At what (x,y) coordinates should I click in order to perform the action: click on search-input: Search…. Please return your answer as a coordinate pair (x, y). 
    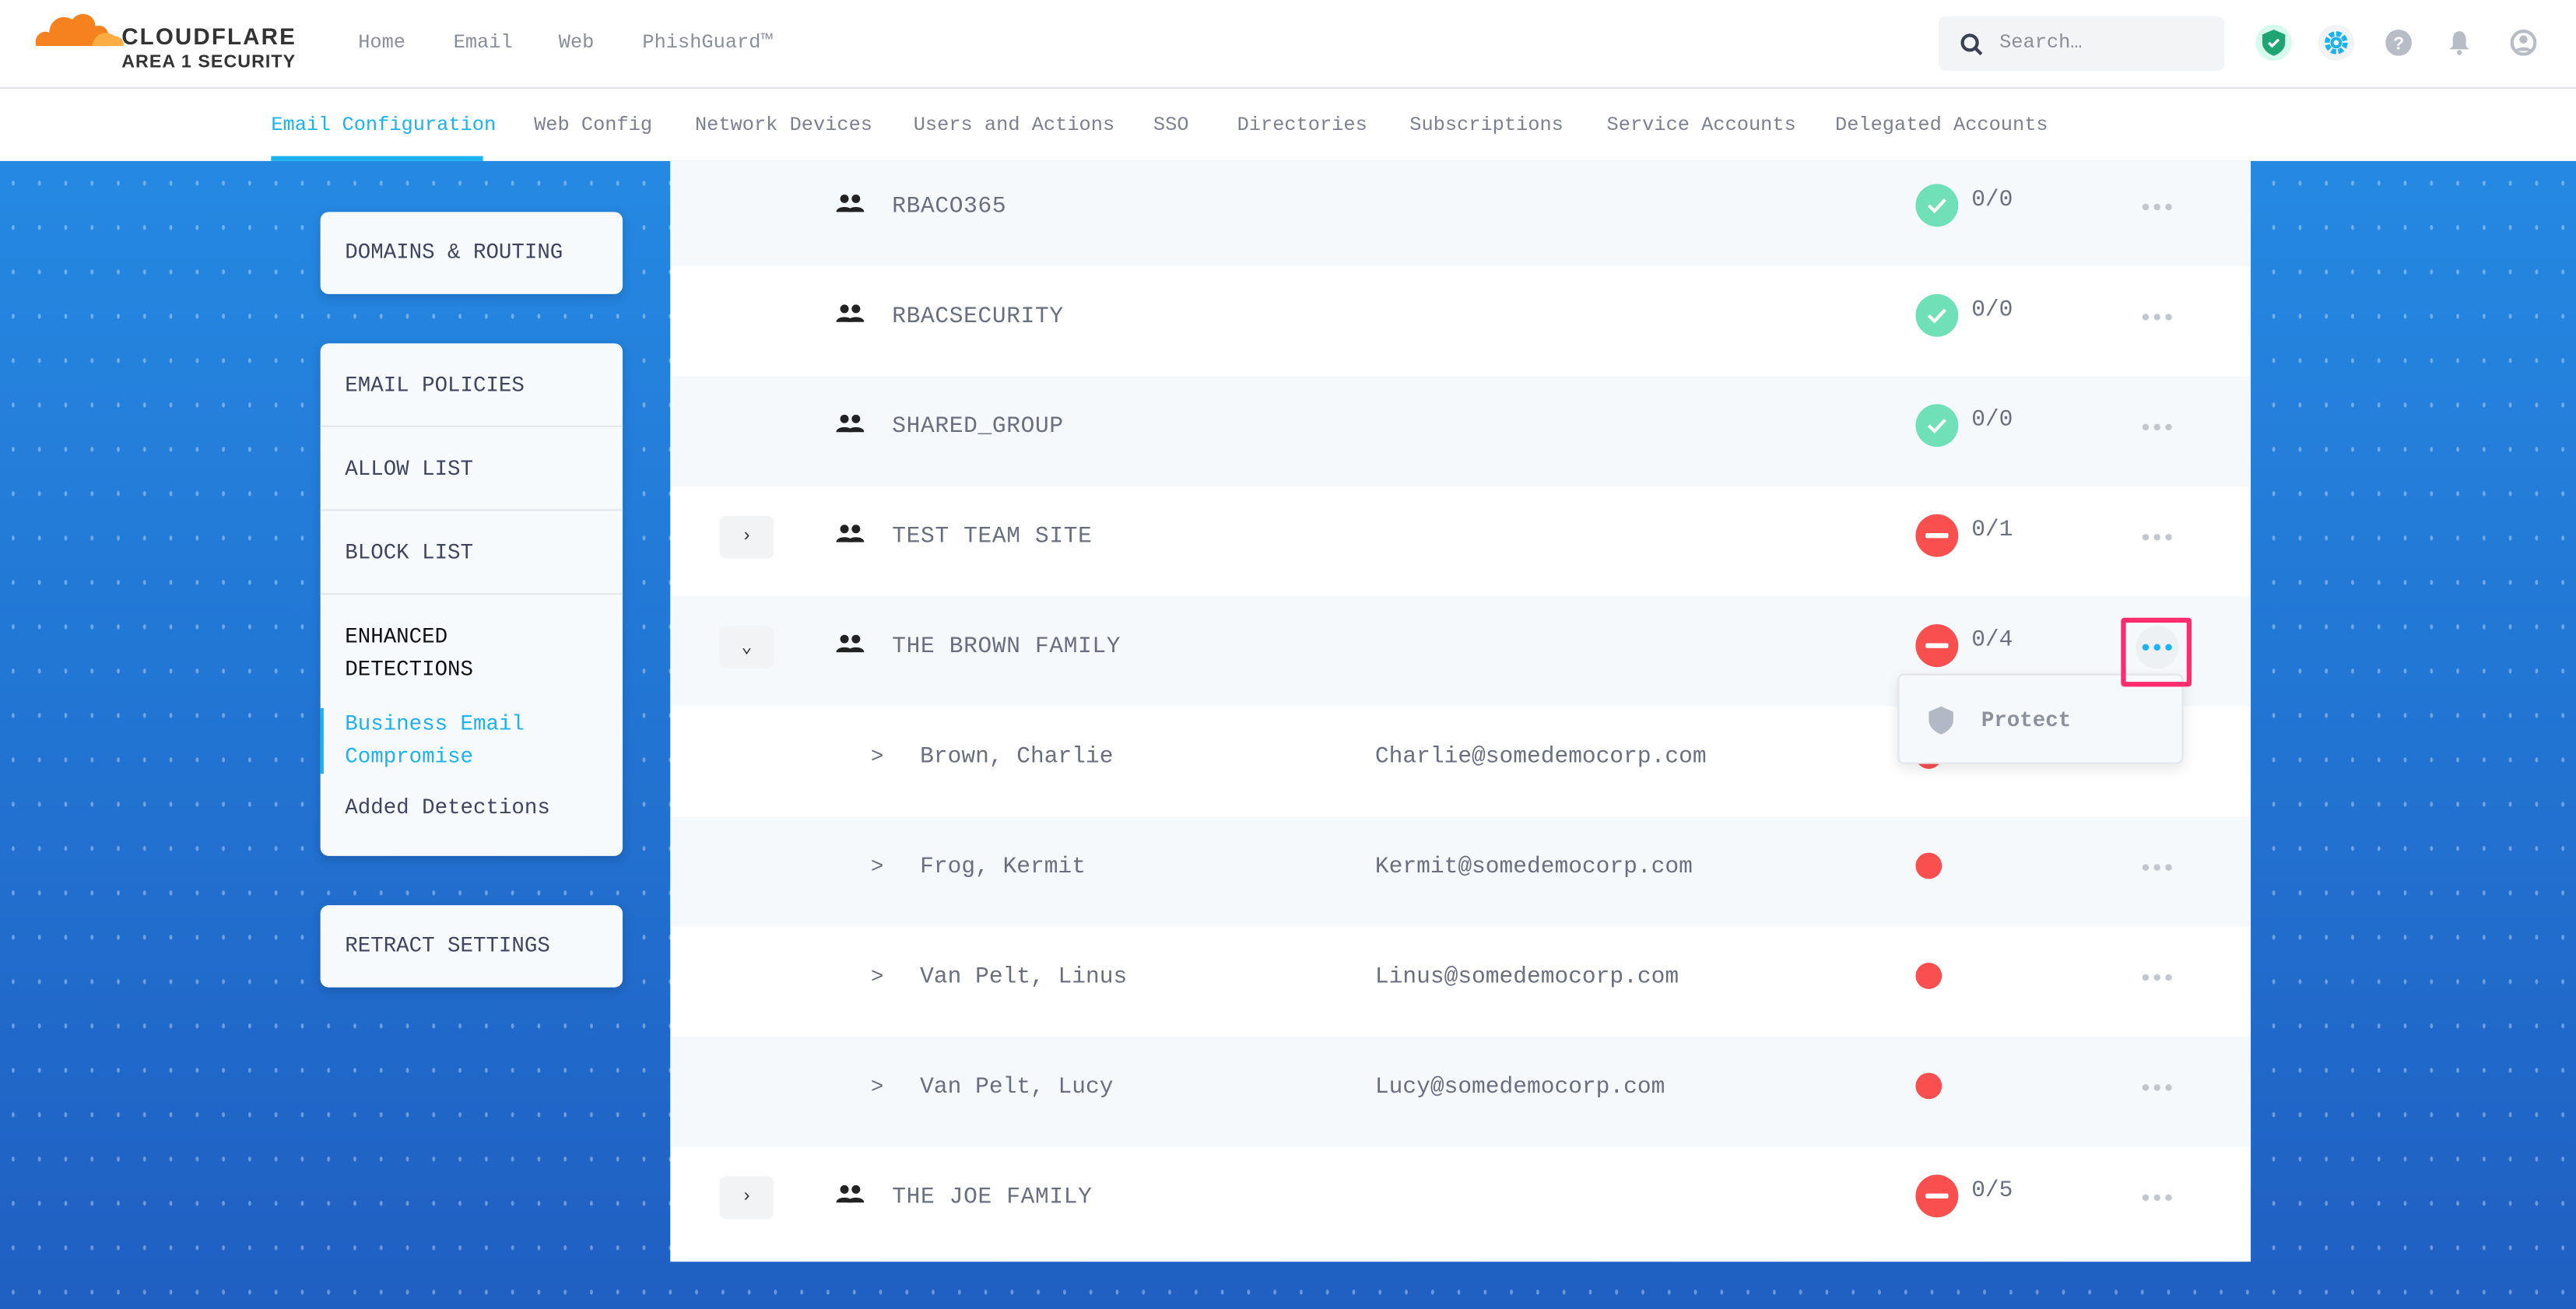
    Looking at the image, I should click on (2082, 43).